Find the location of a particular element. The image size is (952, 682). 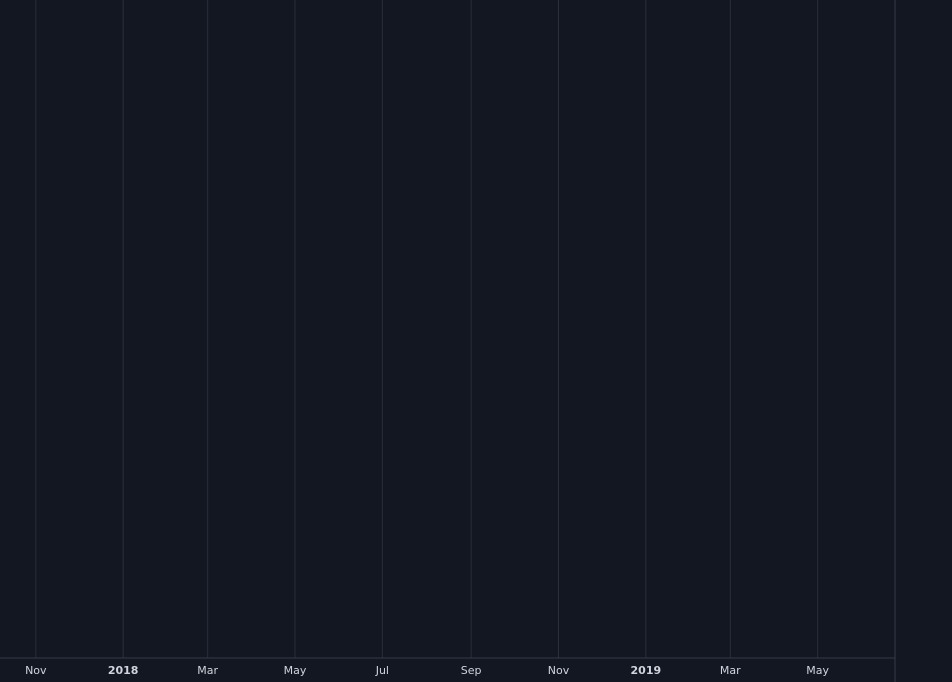

time-tick-label: Sep is located at coordinates (471, 670).